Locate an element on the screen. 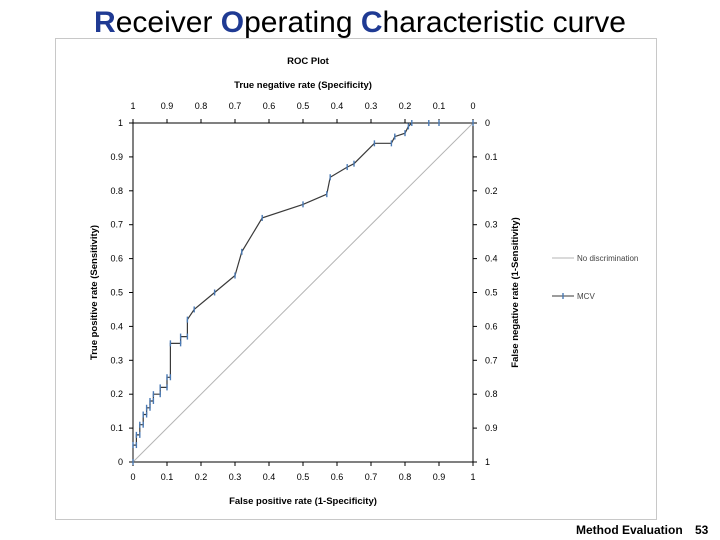 This screenshot has height=540, width=720. top-tick-label: 0.5 is located at coordinates (303, 106).